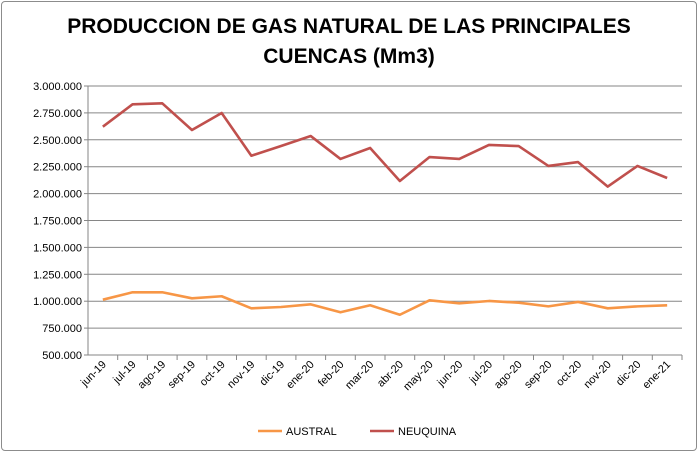 This screenshot has width=698, height=452. I want to click on x-tick-label: ene-20, so click(300, 375).